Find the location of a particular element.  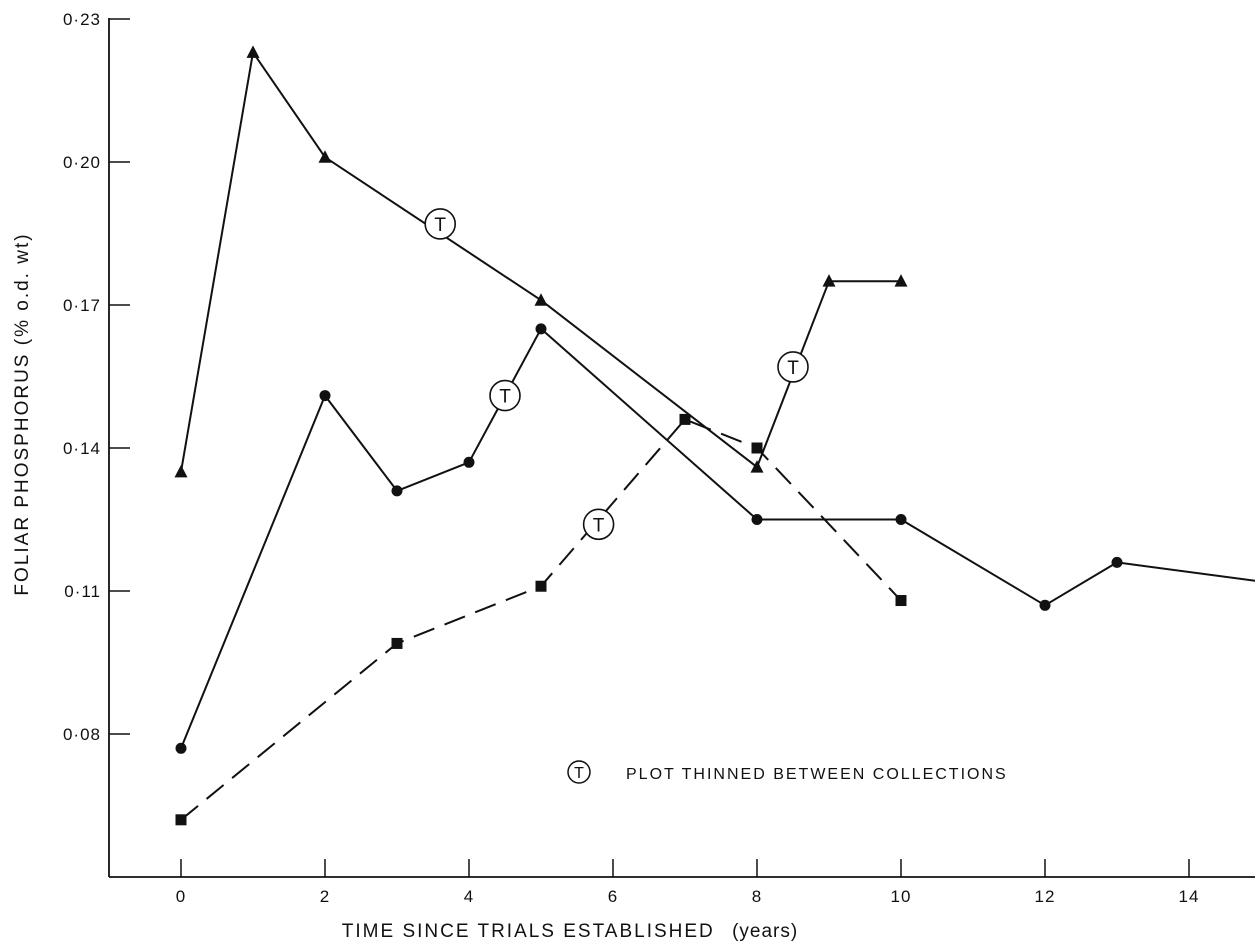

legend-symbol-text: T is located at coordinates (579, 773).